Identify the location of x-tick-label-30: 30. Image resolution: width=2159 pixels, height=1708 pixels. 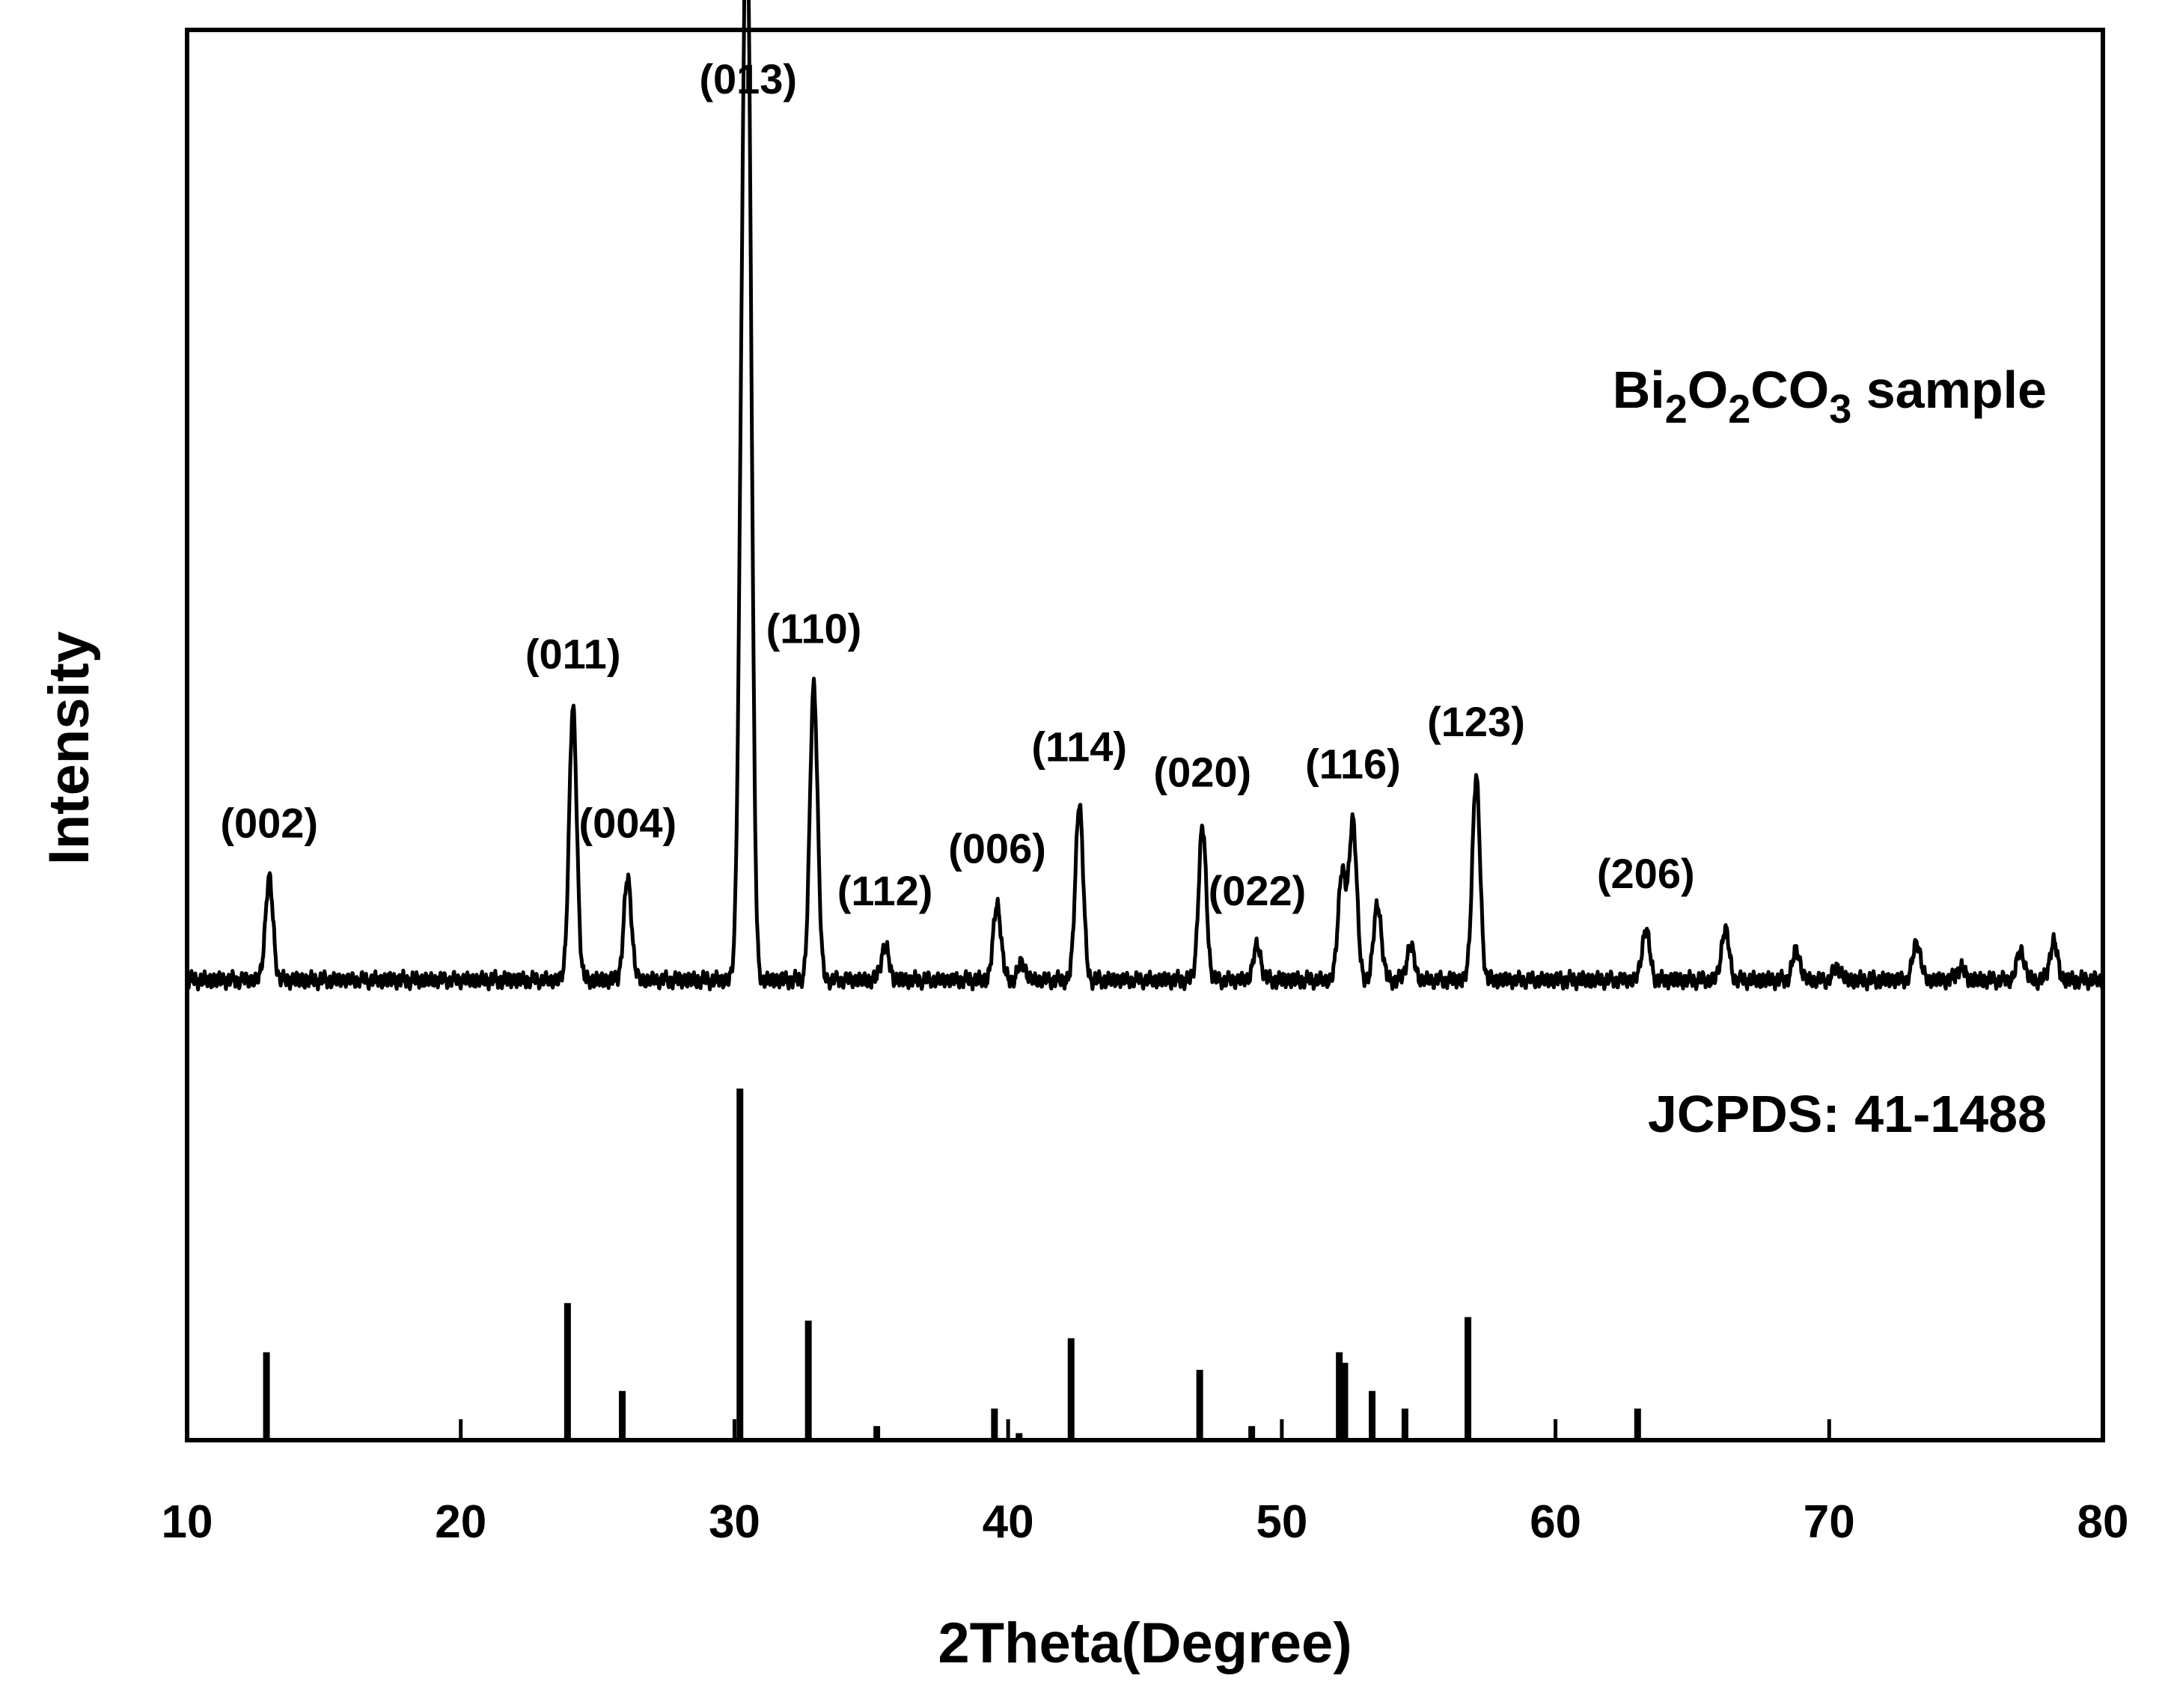
(734, 1522).